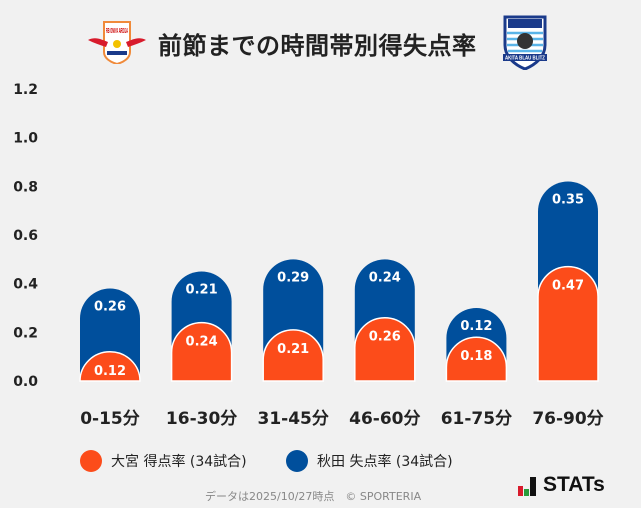  What do you see at coordinates (25, 90) in the screenshot?
I see `y-tick-label: 1.2` at bounding box center [25, 90].